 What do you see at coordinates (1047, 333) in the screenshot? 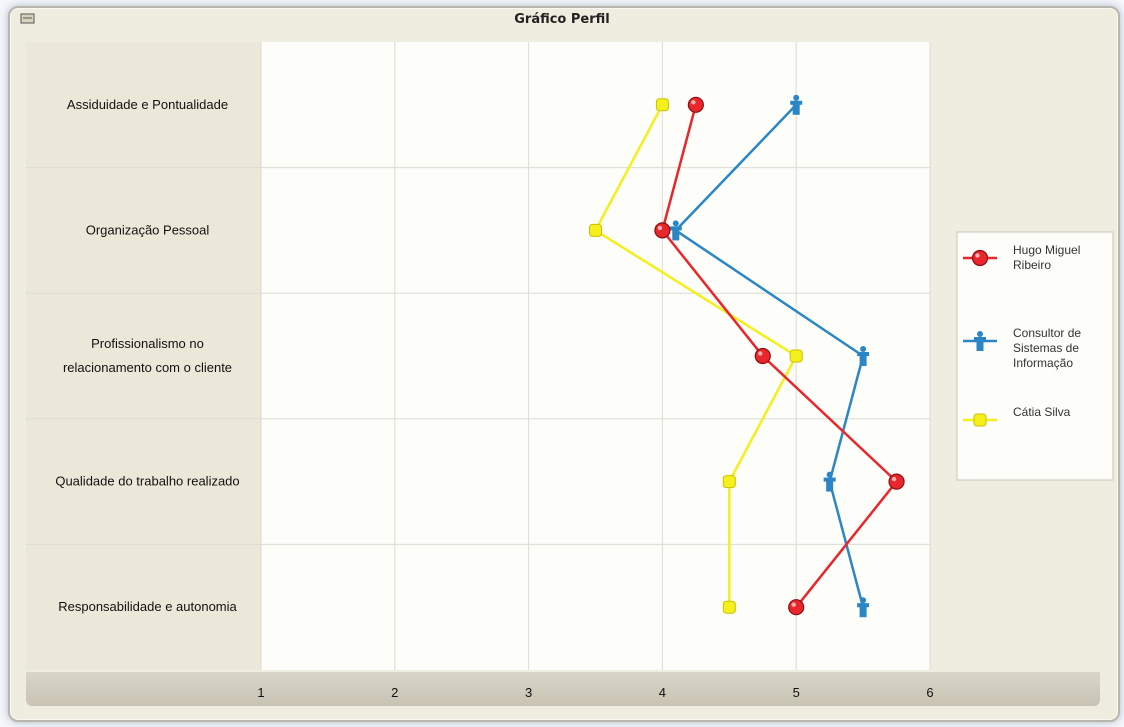
I see `legend-label: Consultor de` at bounding box center [1047, 333].